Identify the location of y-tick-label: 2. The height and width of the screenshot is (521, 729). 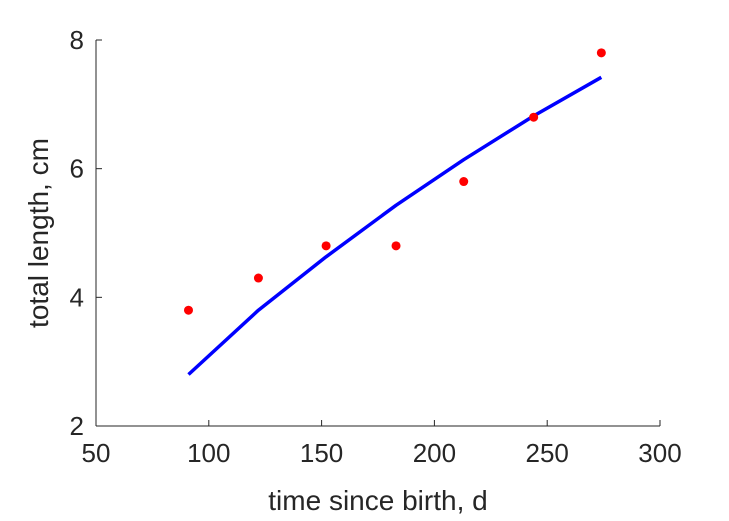
(77, 426).